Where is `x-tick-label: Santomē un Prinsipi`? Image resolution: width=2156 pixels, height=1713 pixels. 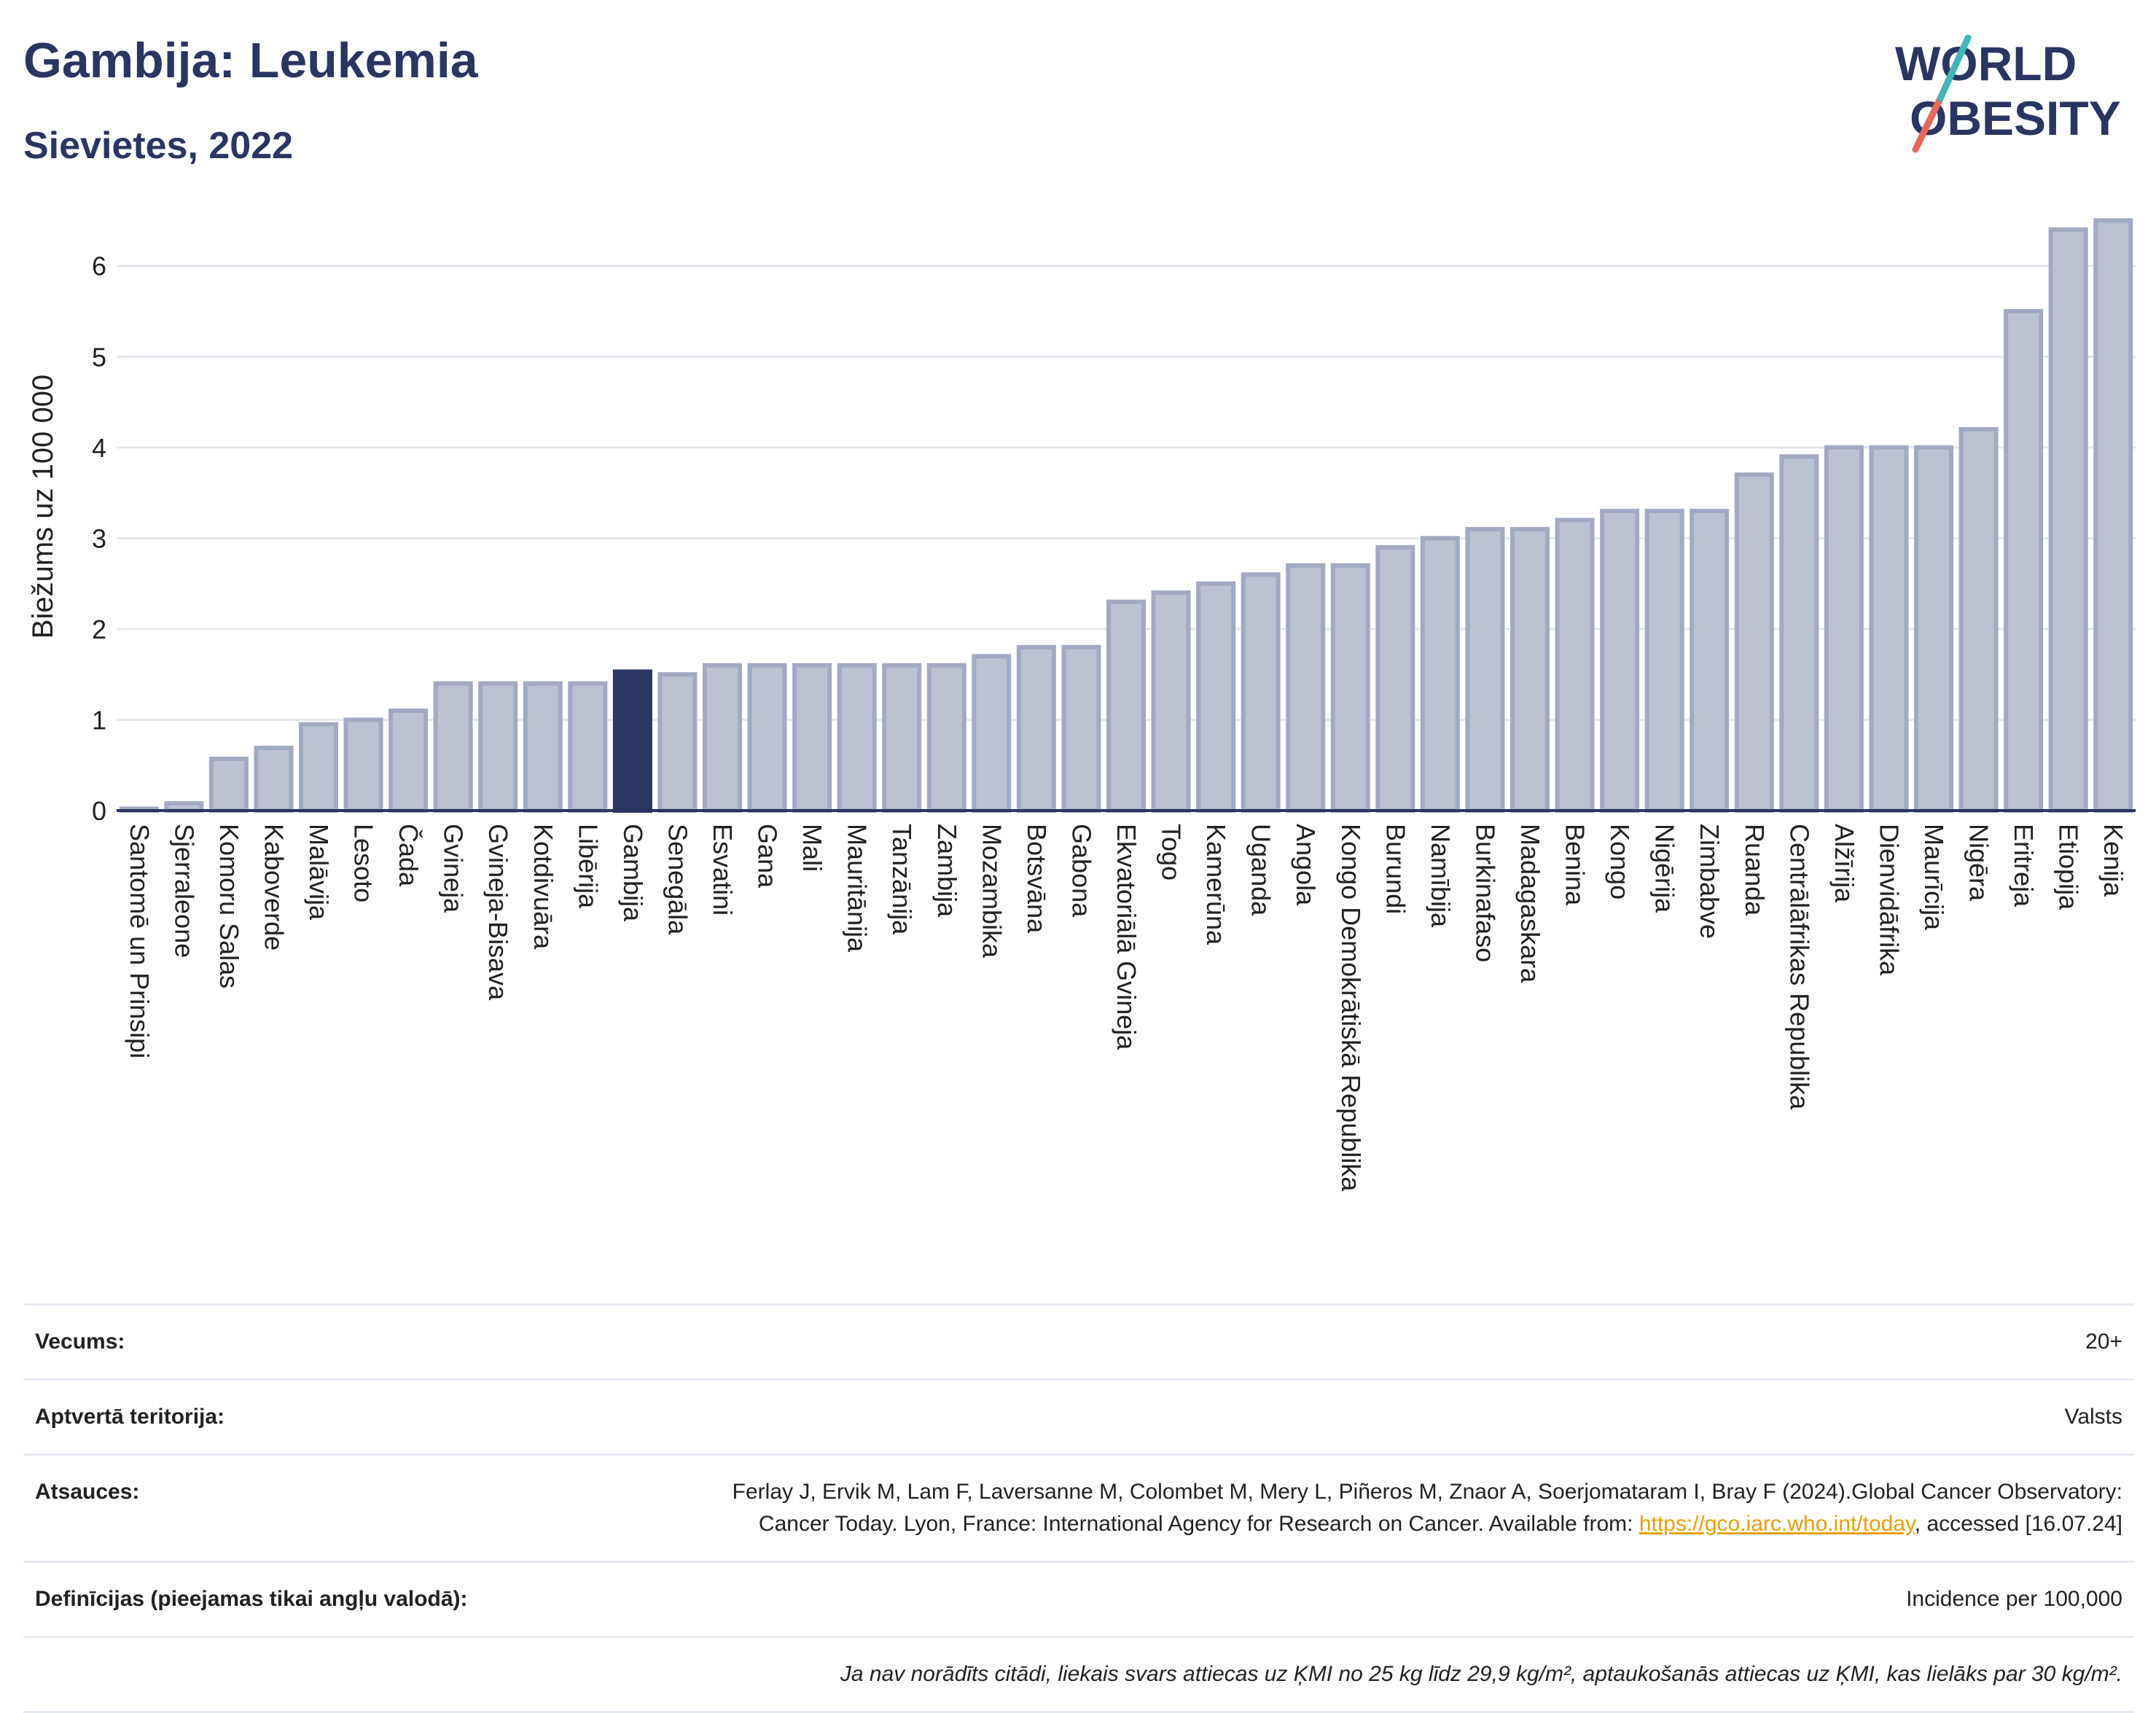
x-tick-label: Santomē un Prinsipi is located at coordinates (140, 941).